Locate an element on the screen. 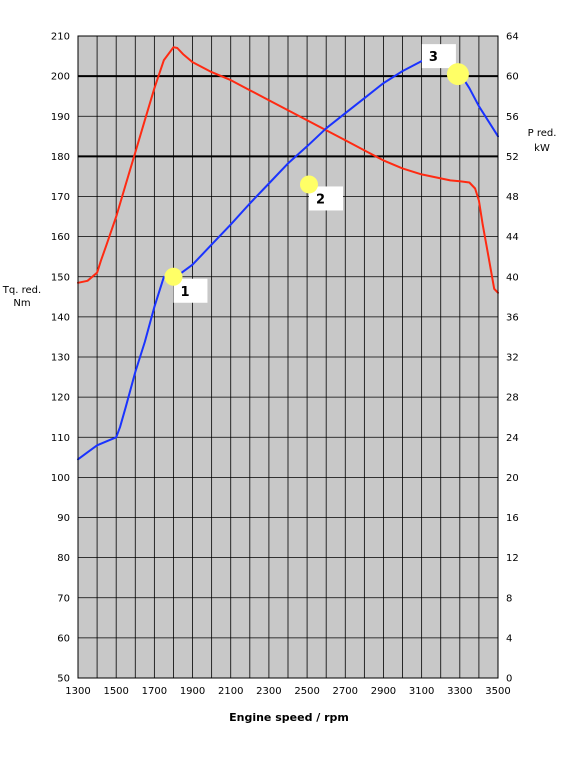 This screenshot has height=768, width=570. callout-label: 3 is located at coordinates (433, 57).